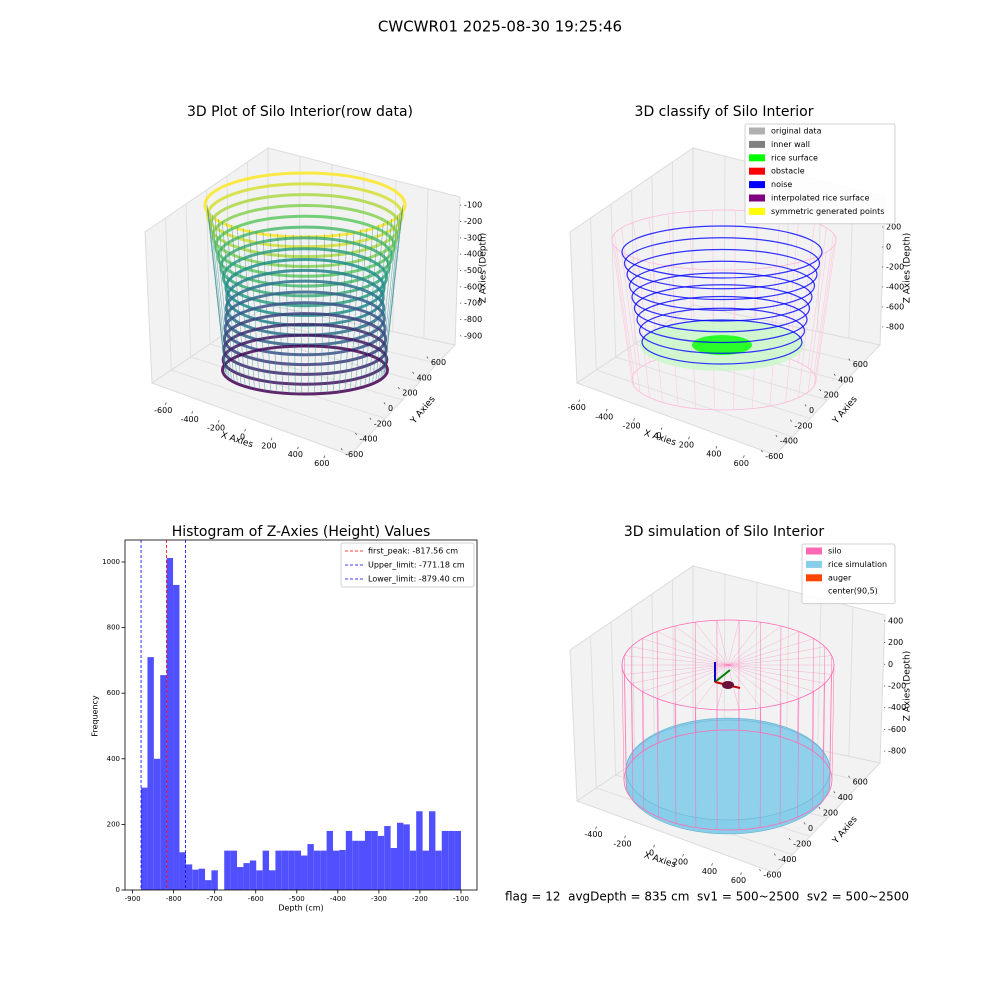  I want to click on axis-label: Y Axies, so click(422, 410).